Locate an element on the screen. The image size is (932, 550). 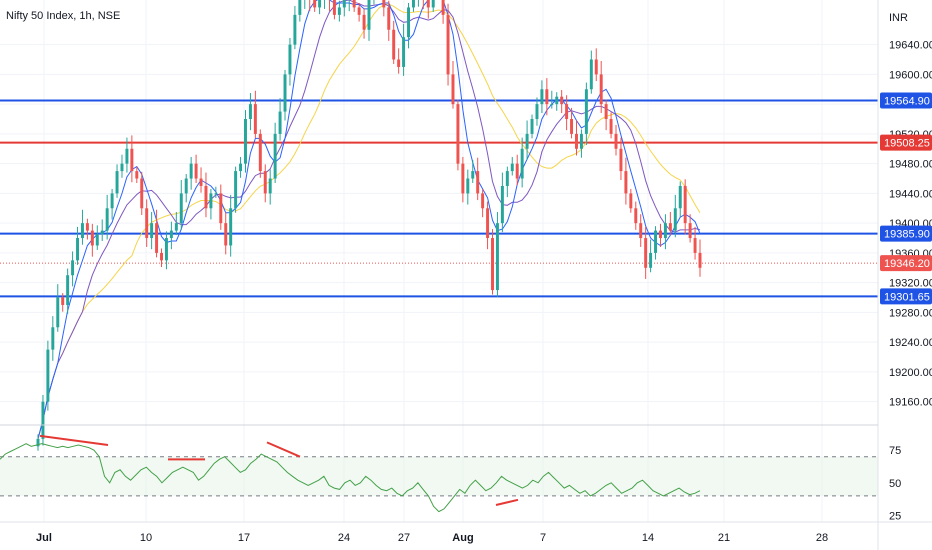
x-tick-label: Jul is located at coordinates (44, 538).